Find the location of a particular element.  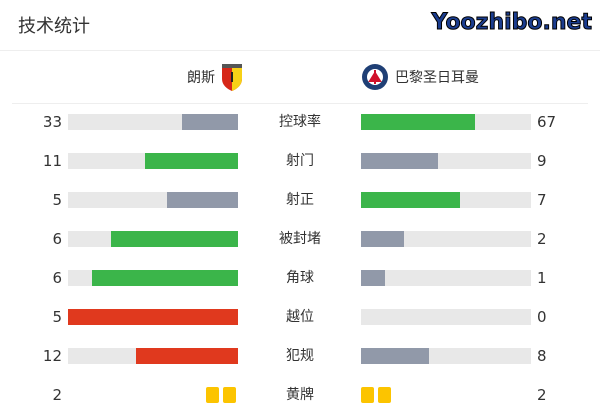

home-value: 12 is located at coordinates (52, 356).